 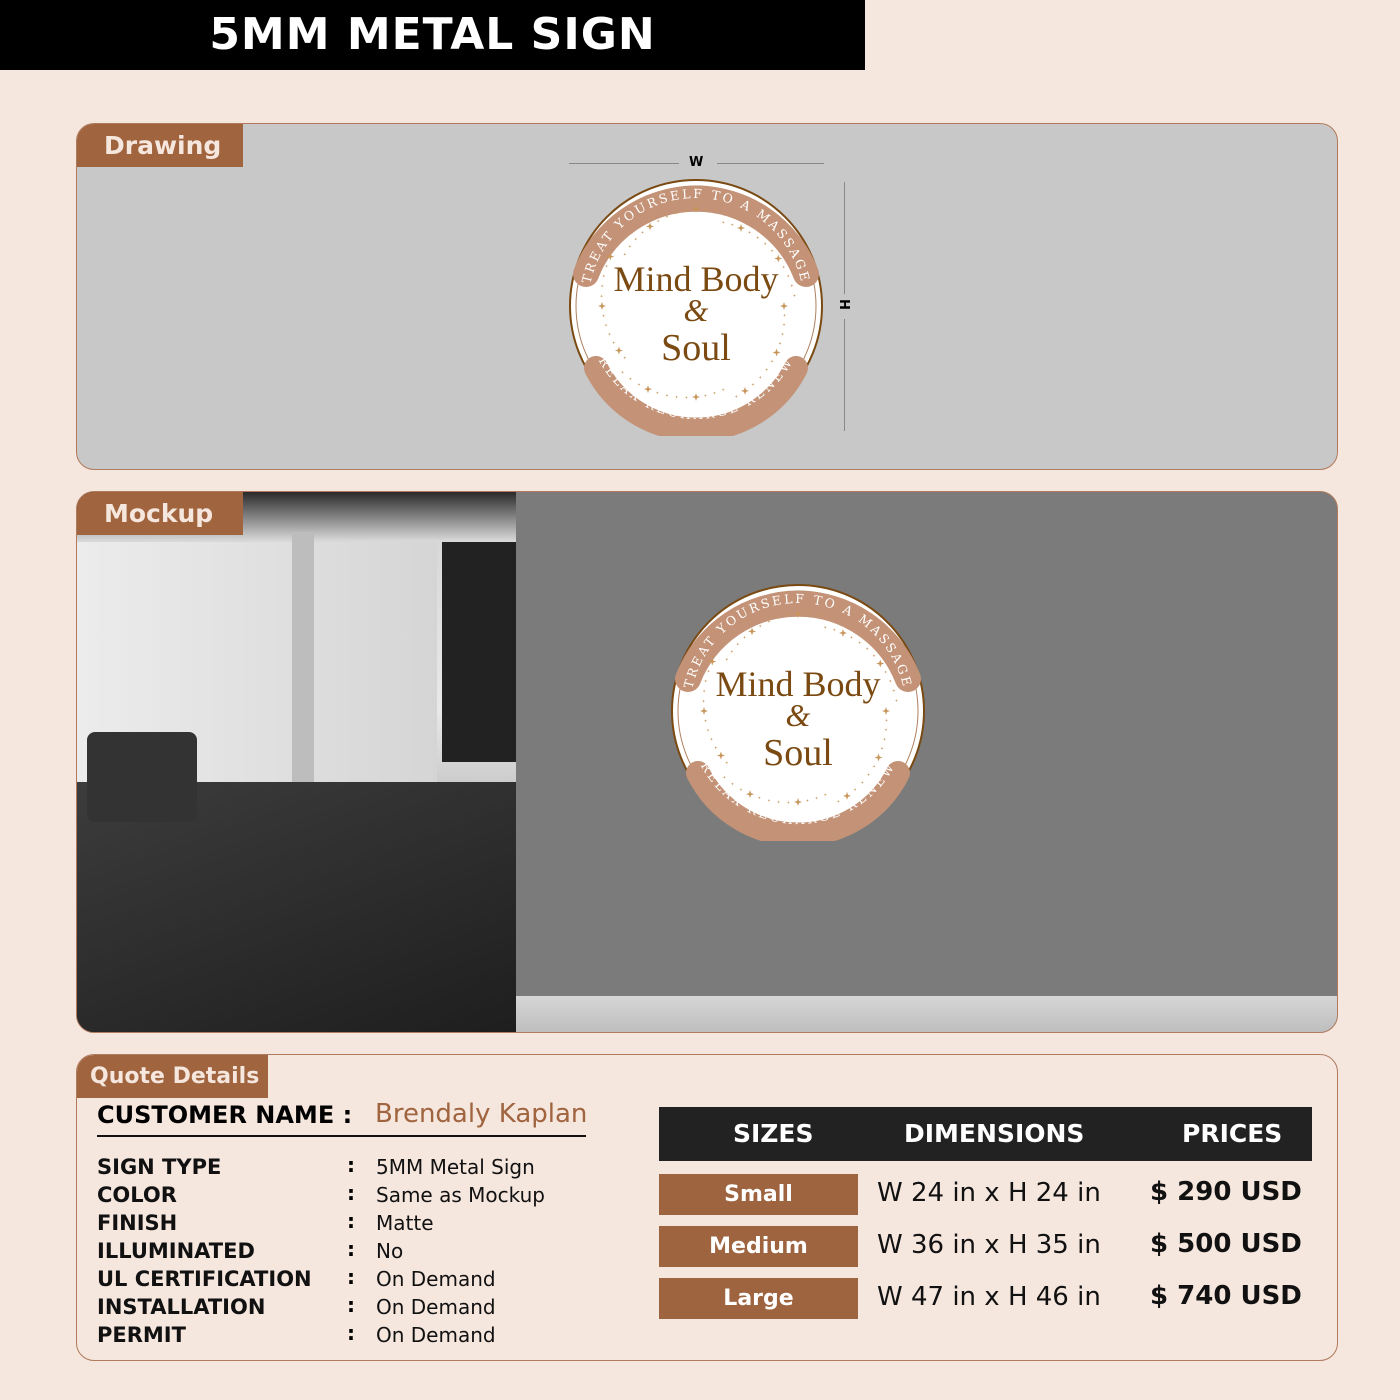 What do you see at coordinates (758, 1246) in the screenshot?
I see `size-medium: Medium` at bounding box center [758, 1246].